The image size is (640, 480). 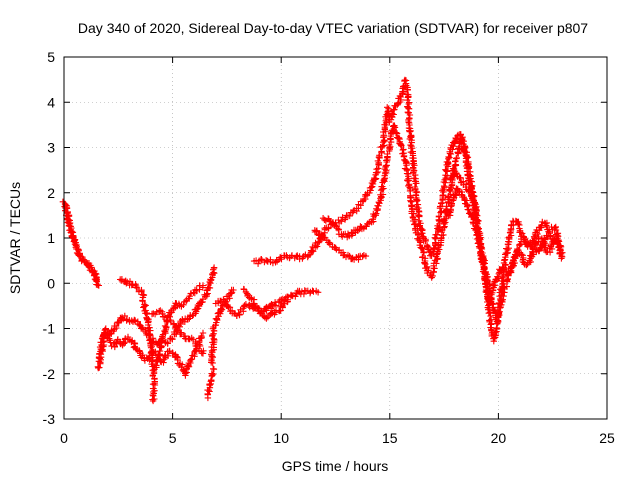 What do you see at coordinates (607, 438) in the screenshot?
I see `x-tick-label: 25` at bounding box center [607, 438].